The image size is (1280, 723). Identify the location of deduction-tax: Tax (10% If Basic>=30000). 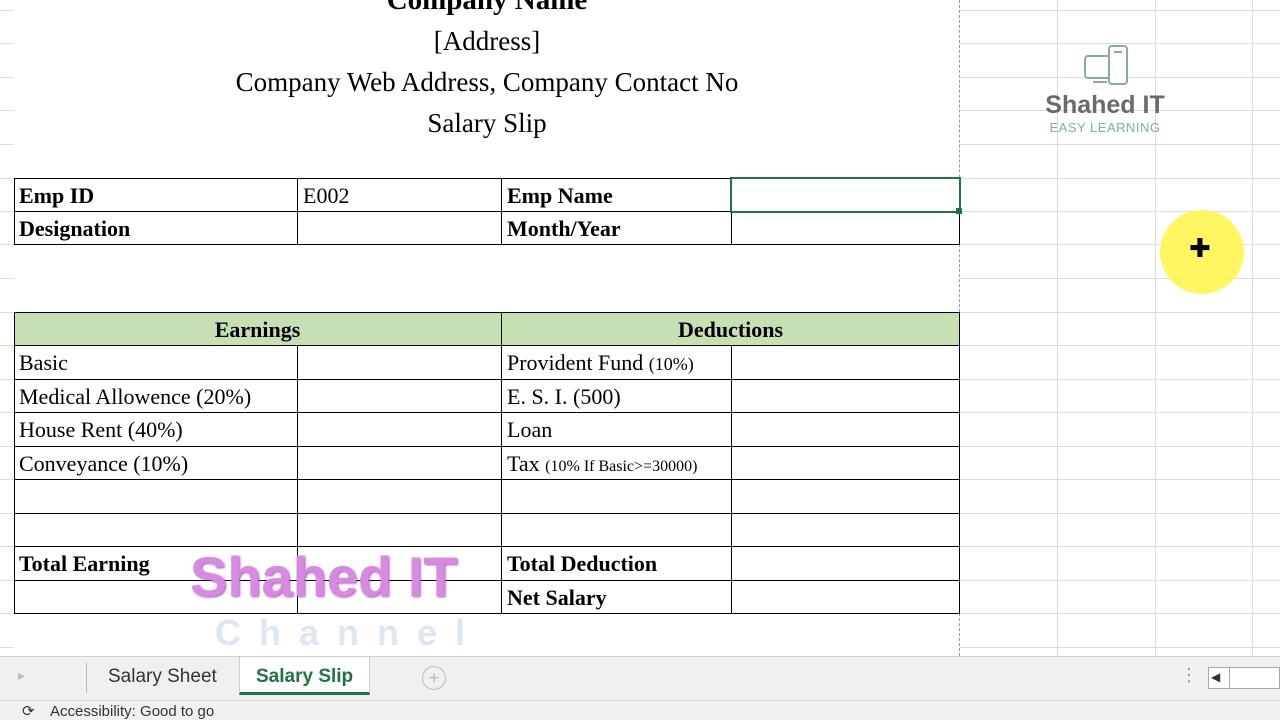
(599, 465).